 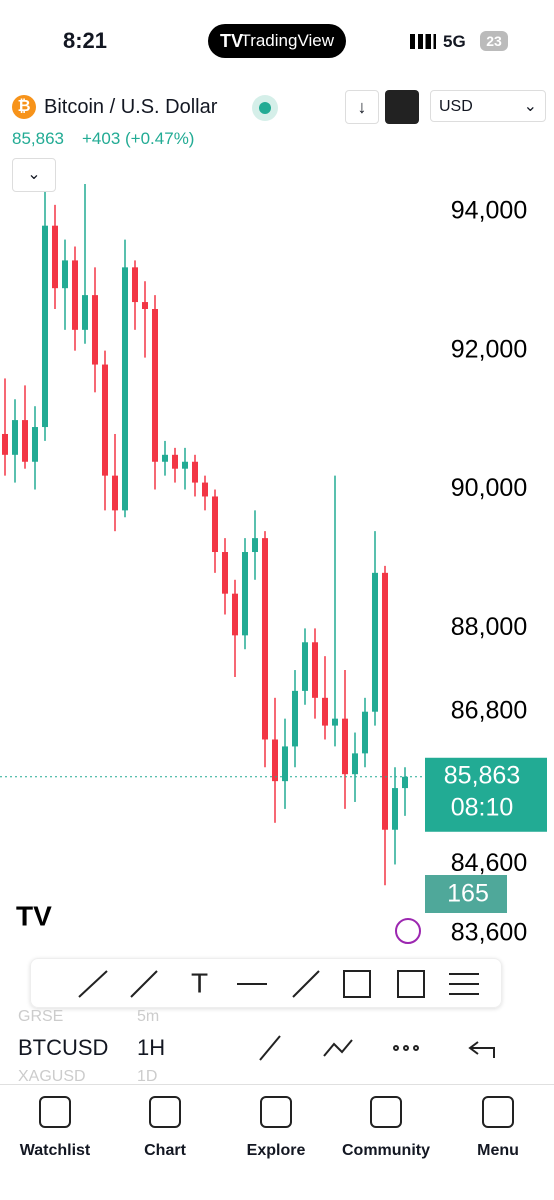 I want to click on y-tick-label: 94,000, so click(x=489, y=210).